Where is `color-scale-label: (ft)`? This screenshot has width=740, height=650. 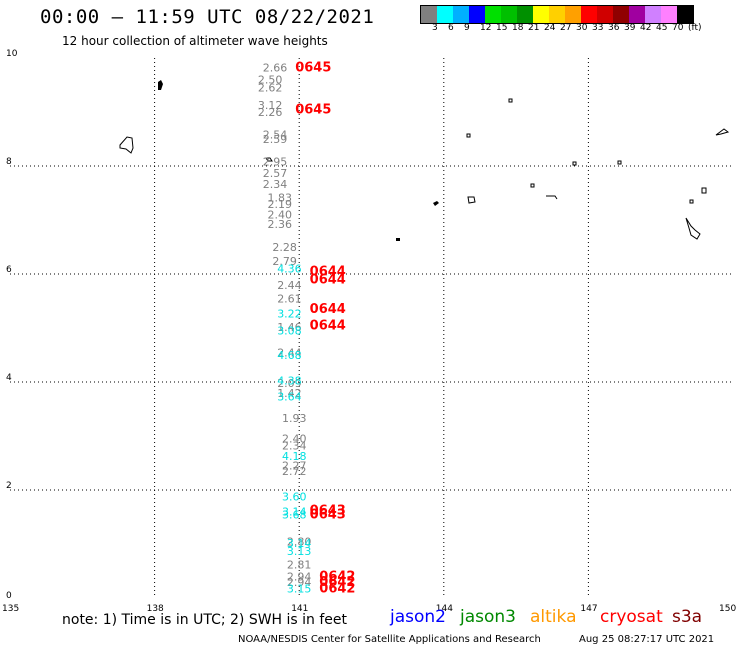 color-scale-label: (ft) is located at coordinates (695, 28).